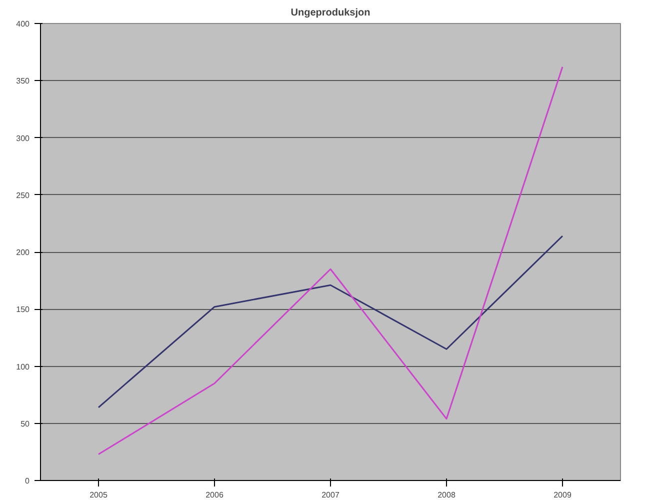  I want to click on y-tick-label: 100, so click(23, 367).